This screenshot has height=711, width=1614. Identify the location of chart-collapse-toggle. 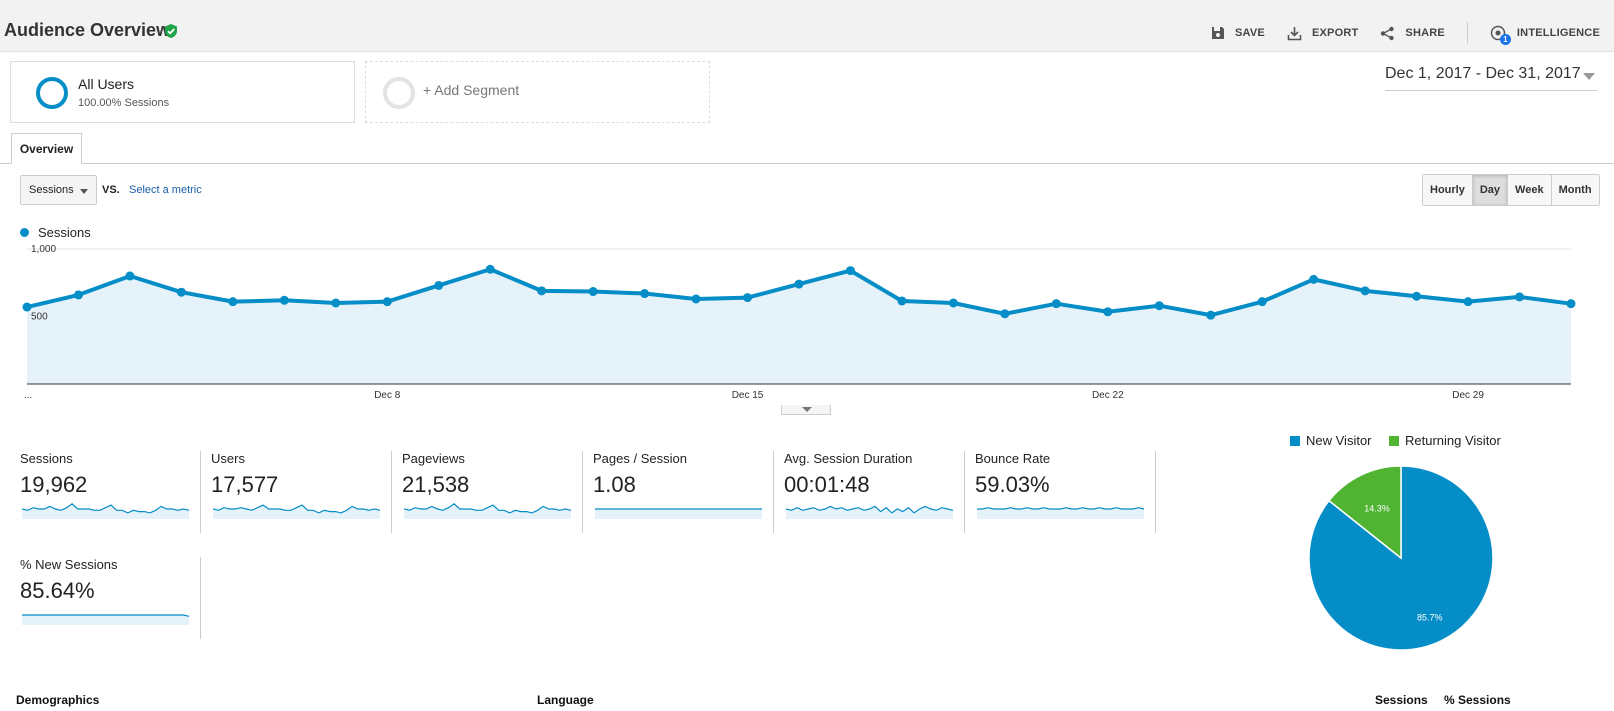
(806, 410).